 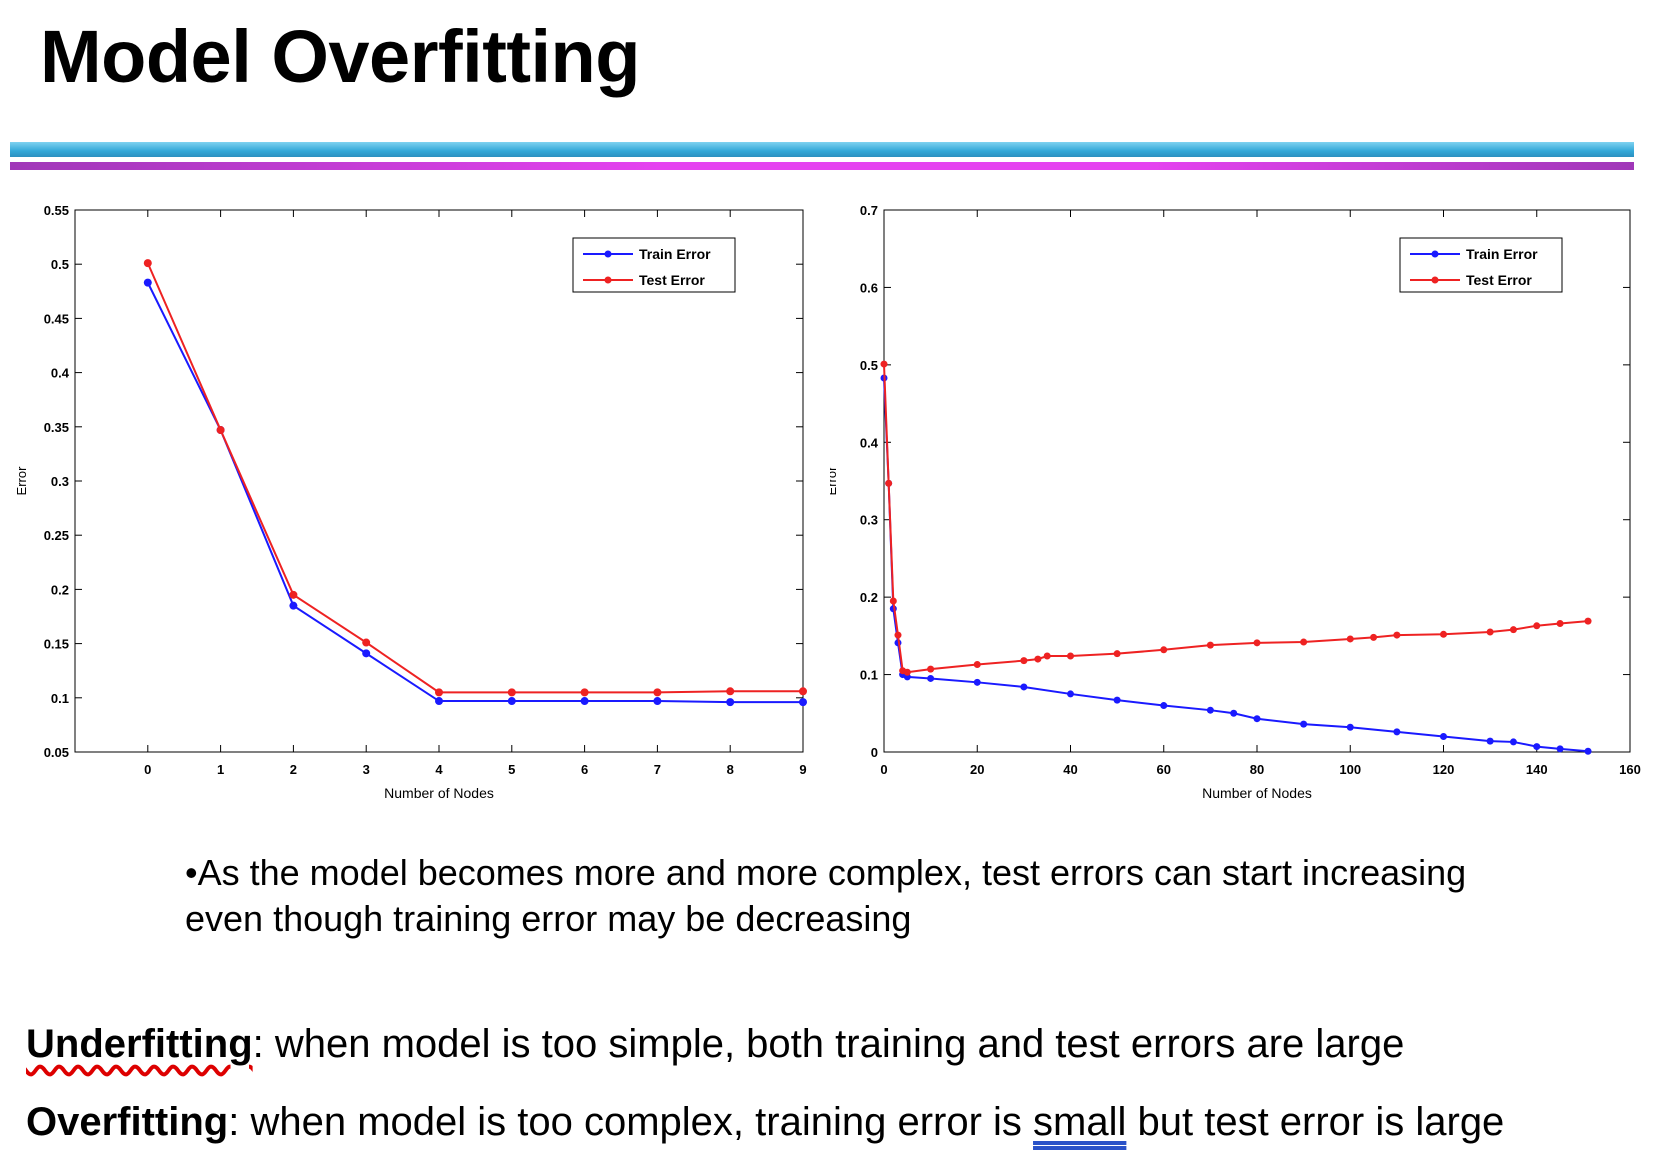 What do you see at coordinates (802, 769) in the screenshot?
I see `x-tick-label: 9` at bounding box center [802, 769].